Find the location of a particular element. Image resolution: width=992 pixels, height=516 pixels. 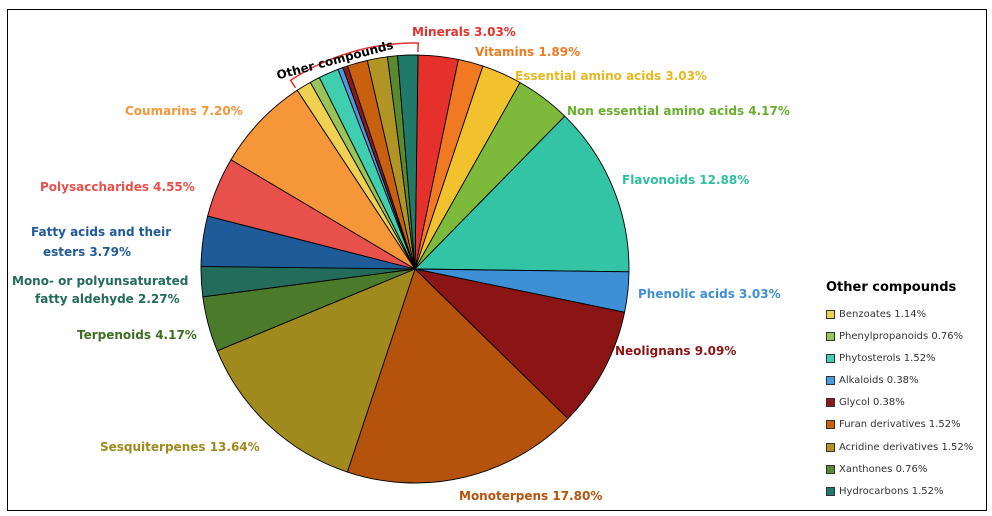

slice-label-8: Sesquiterpenes 13.64% is located at coordinates (180, 447).